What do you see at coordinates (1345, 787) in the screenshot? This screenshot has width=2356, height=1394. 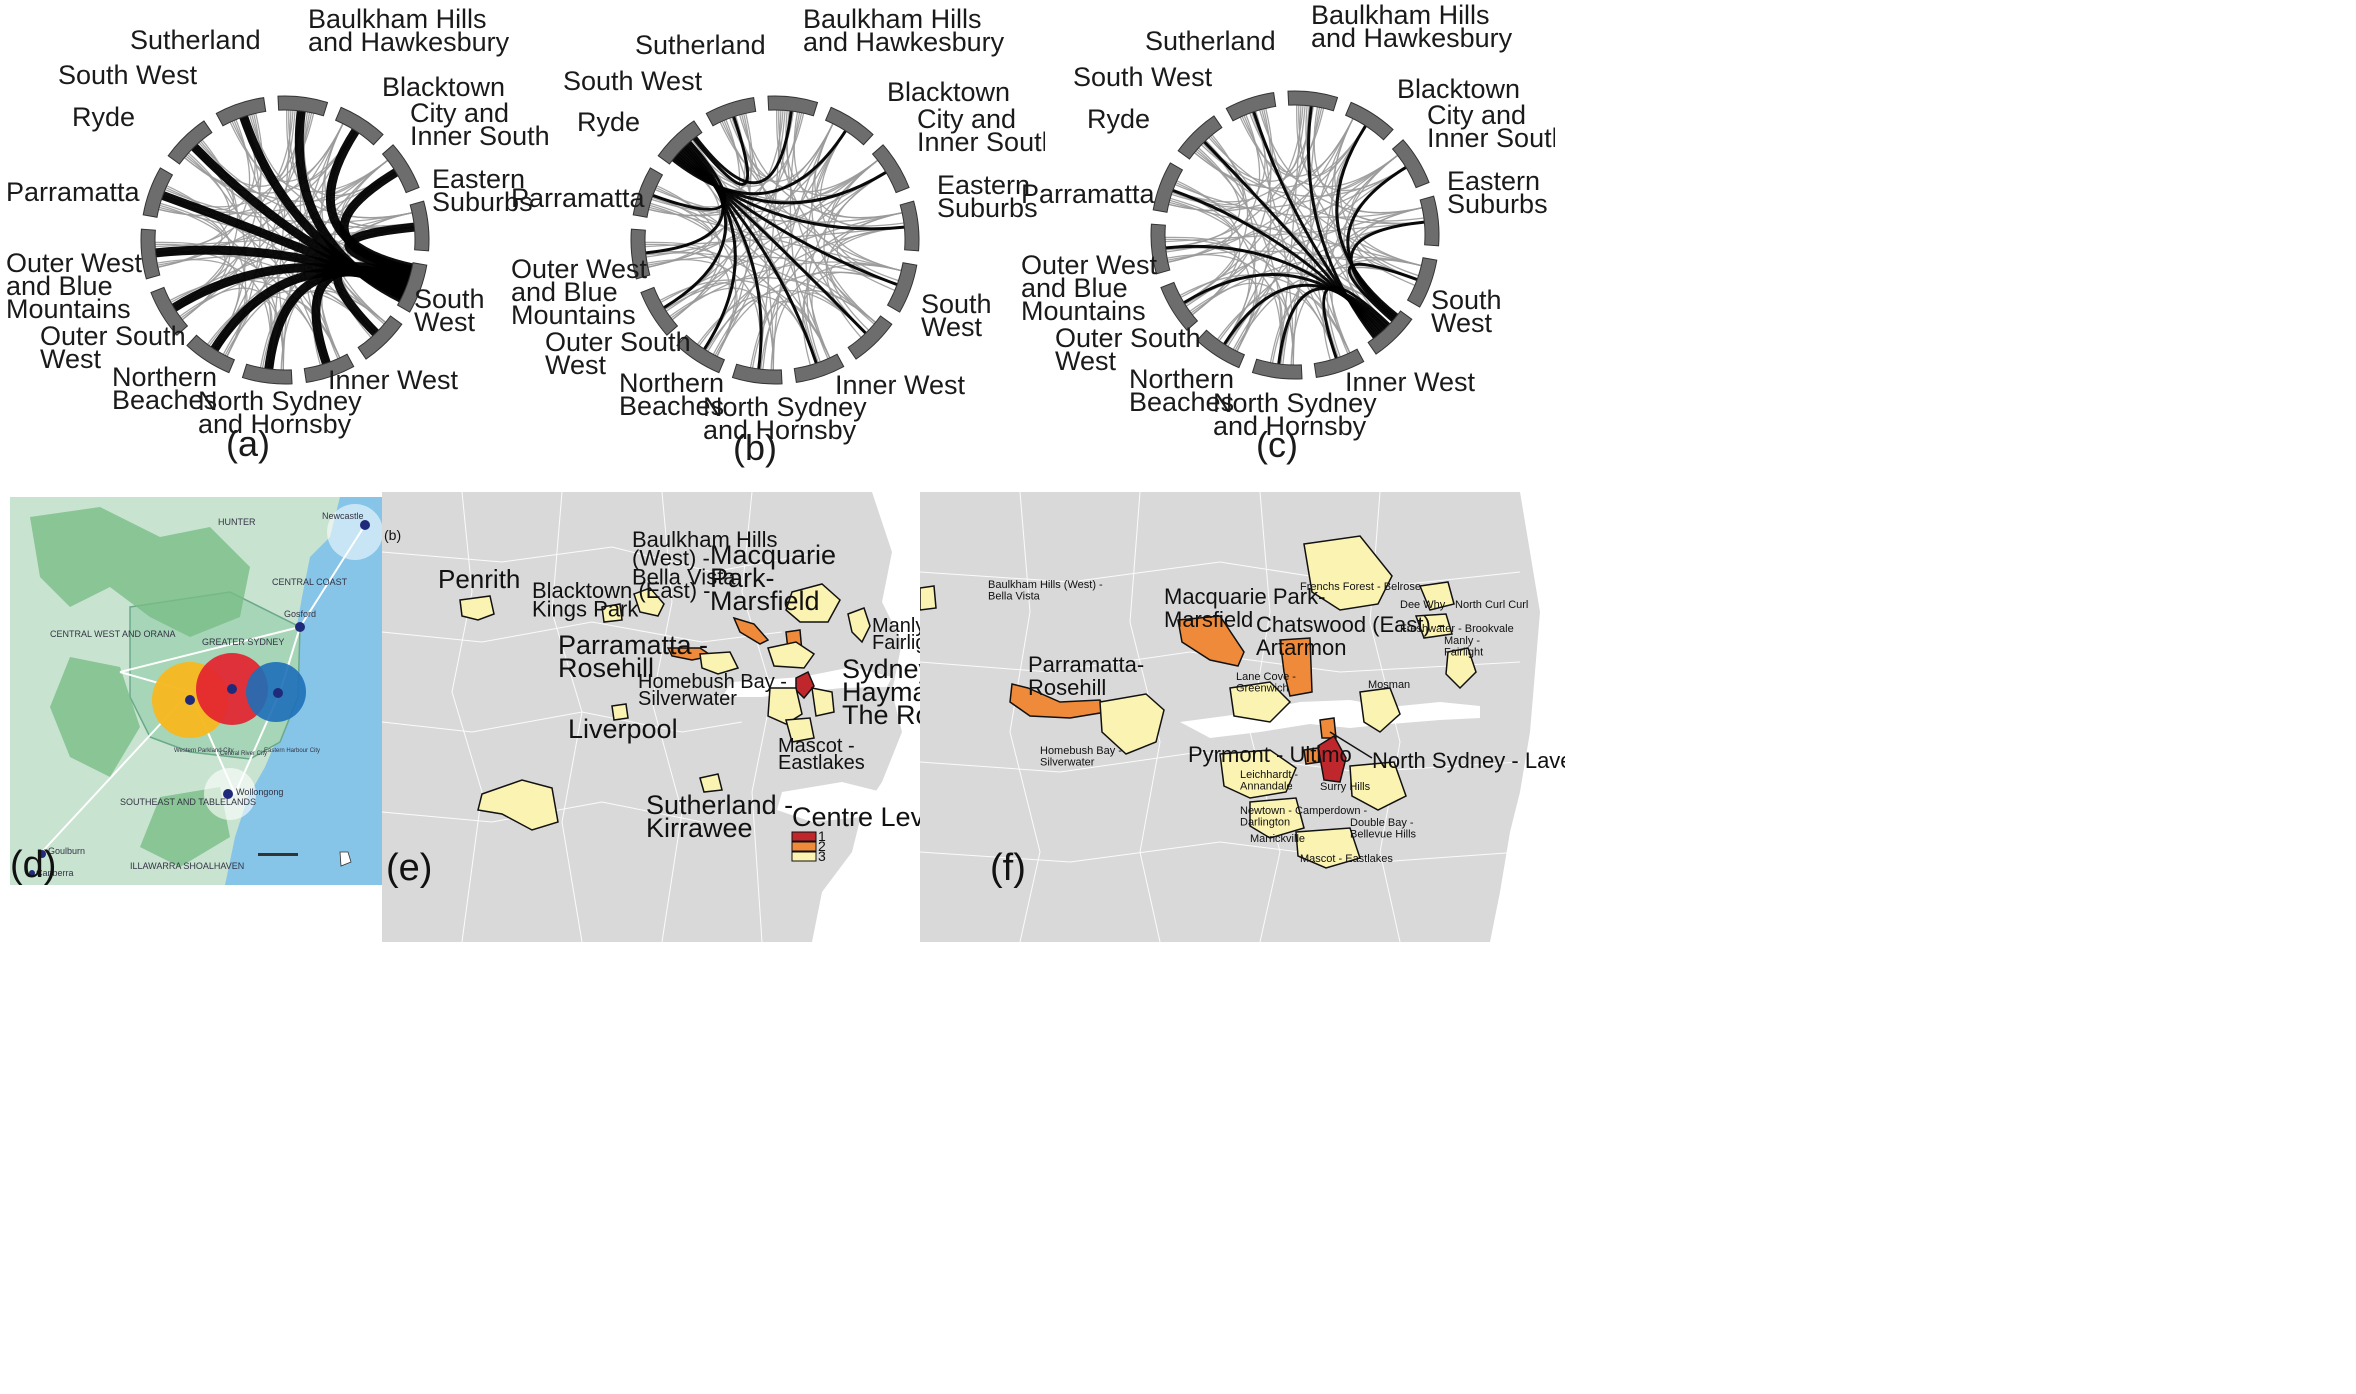 I see `place-label-surry-hills: Surry Hills` at bounding box center [1345, 787].